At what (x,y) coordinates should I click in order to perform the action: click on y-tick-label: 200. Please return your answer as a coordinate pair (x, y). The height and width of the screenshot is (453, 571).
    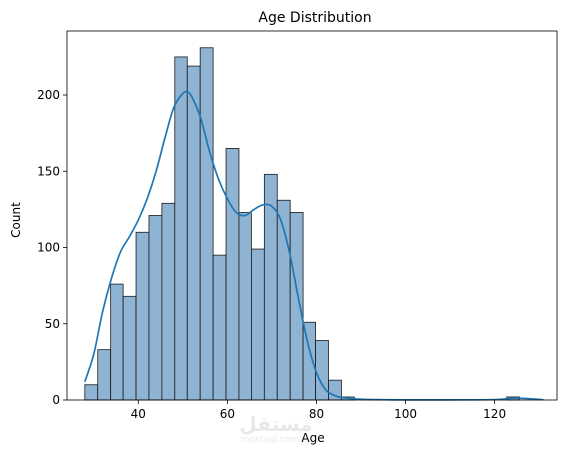
    Looking at the image, I should click on (48, 95).